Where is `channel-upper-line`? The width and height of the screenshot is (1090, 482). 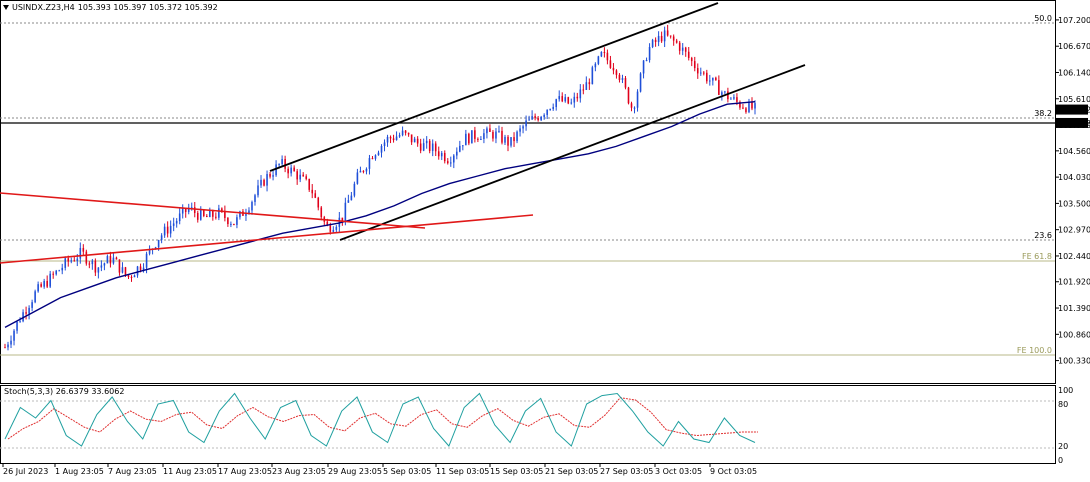 channel-upper-line is located at coordinates (494, 87).